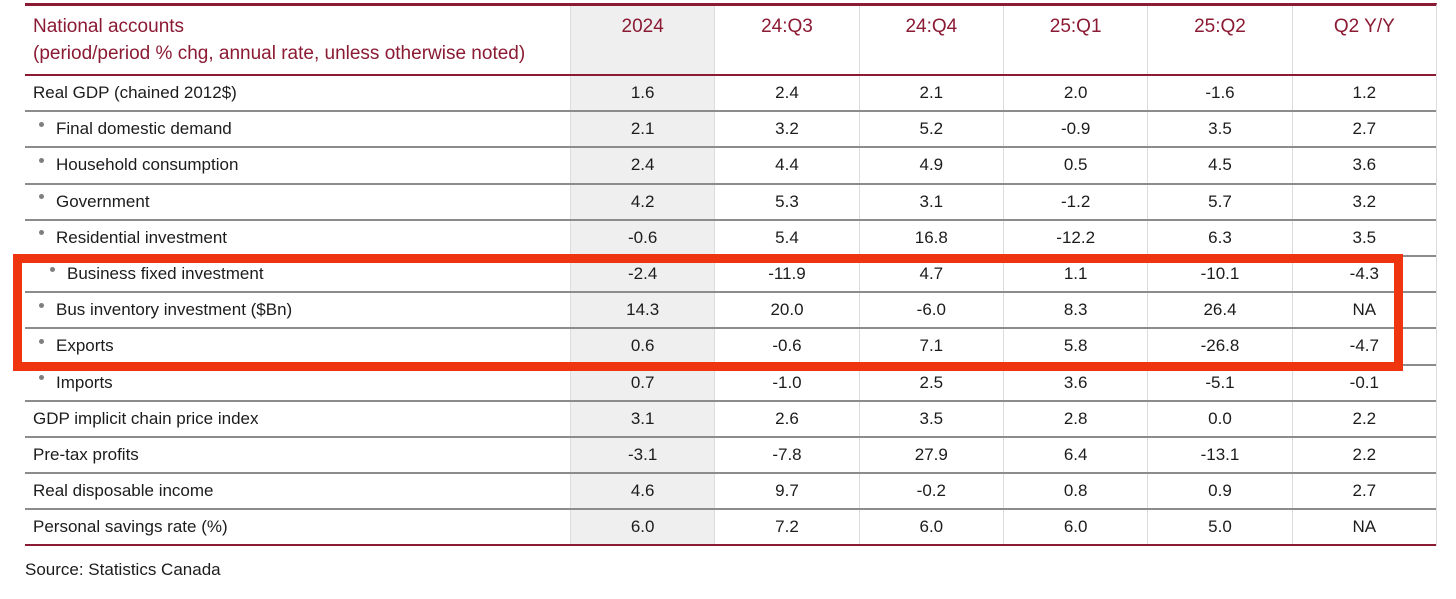 This screenshot has width=1456, height=599. Describe the element at coordinates (786, 237) in the screenshot. I see `cell-value: 5.4` at that location.